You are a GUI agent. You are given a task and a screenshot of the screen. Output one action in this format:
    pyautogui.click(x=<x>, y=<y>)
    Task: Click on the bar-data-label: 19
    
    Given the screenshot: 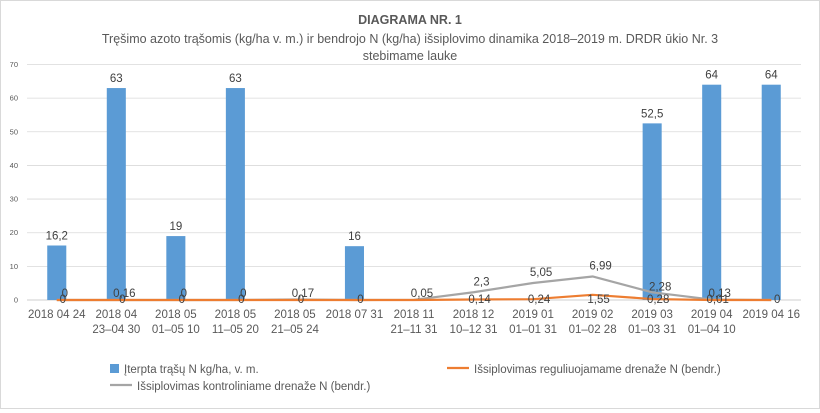 What is the action you would take?
    pyautogui.click(x=175, y=227)
    